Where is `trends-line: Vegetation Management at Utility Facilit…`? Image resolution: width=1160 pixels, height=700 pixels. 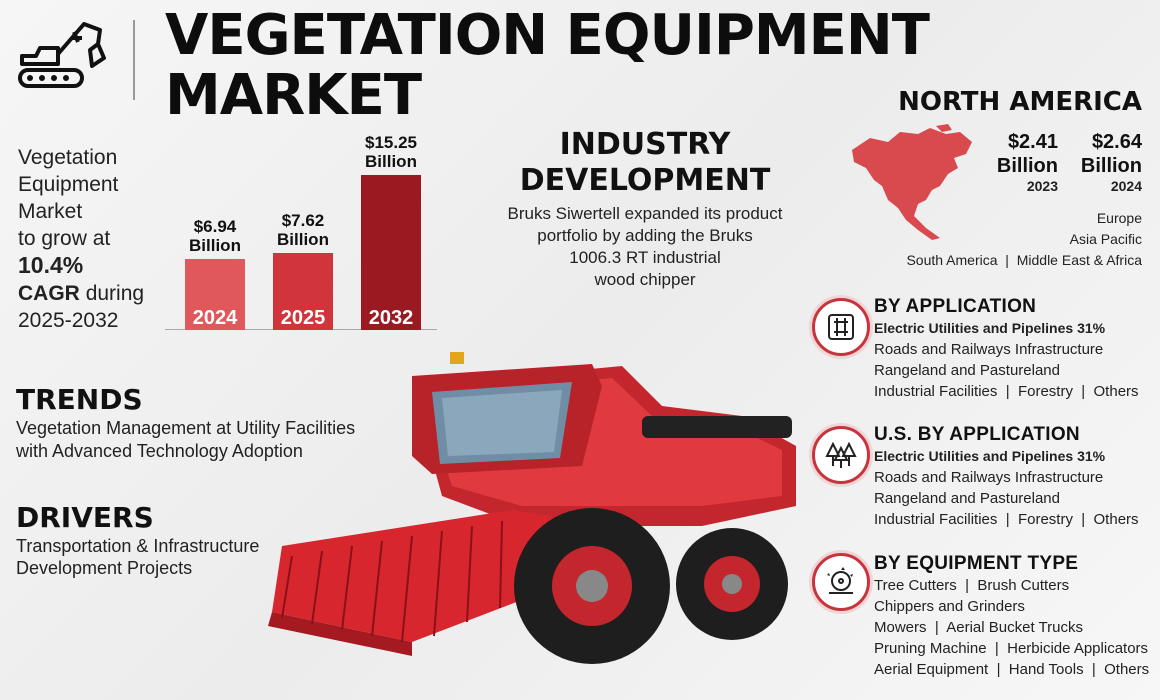
trends-line: Vegetation Management at Utility Facilit… is located at coordinates (186, 428).